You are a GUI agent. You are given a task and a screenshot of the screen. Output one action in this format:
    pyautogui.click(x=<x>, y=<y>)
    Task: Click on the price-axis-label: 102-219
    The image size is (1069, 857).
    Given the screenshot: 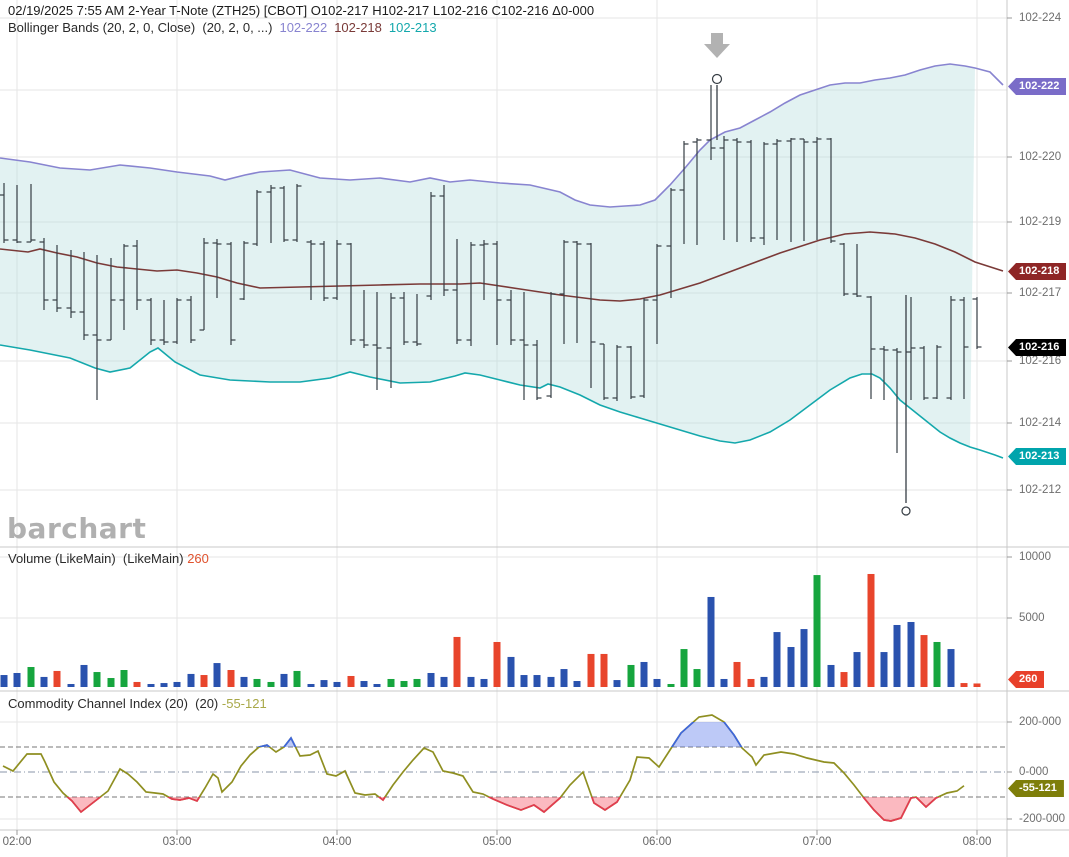 What is the action you would take?
    pyautogui.click(x=1040, y=222)
    